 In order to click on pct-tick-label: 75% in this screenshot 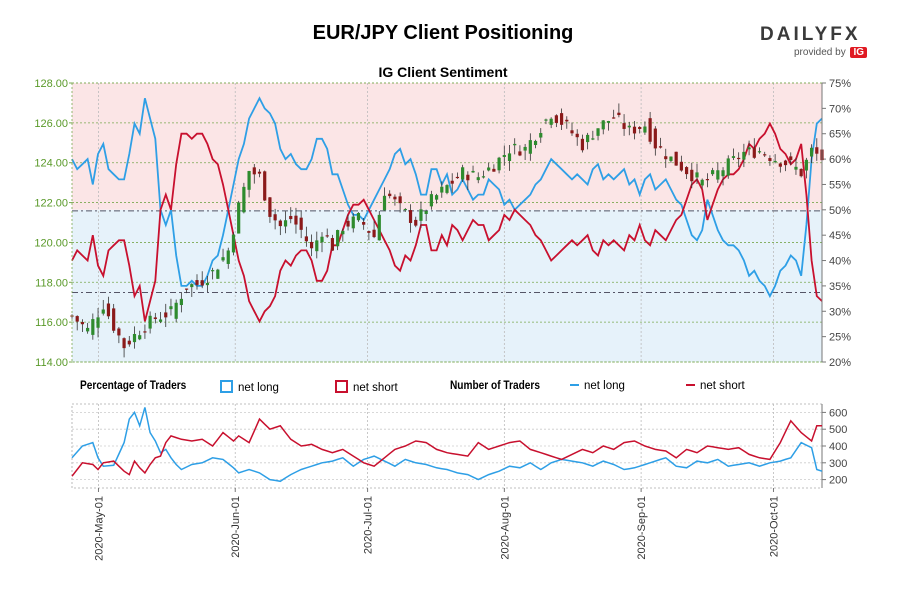, I will do `click(840, 84)`.